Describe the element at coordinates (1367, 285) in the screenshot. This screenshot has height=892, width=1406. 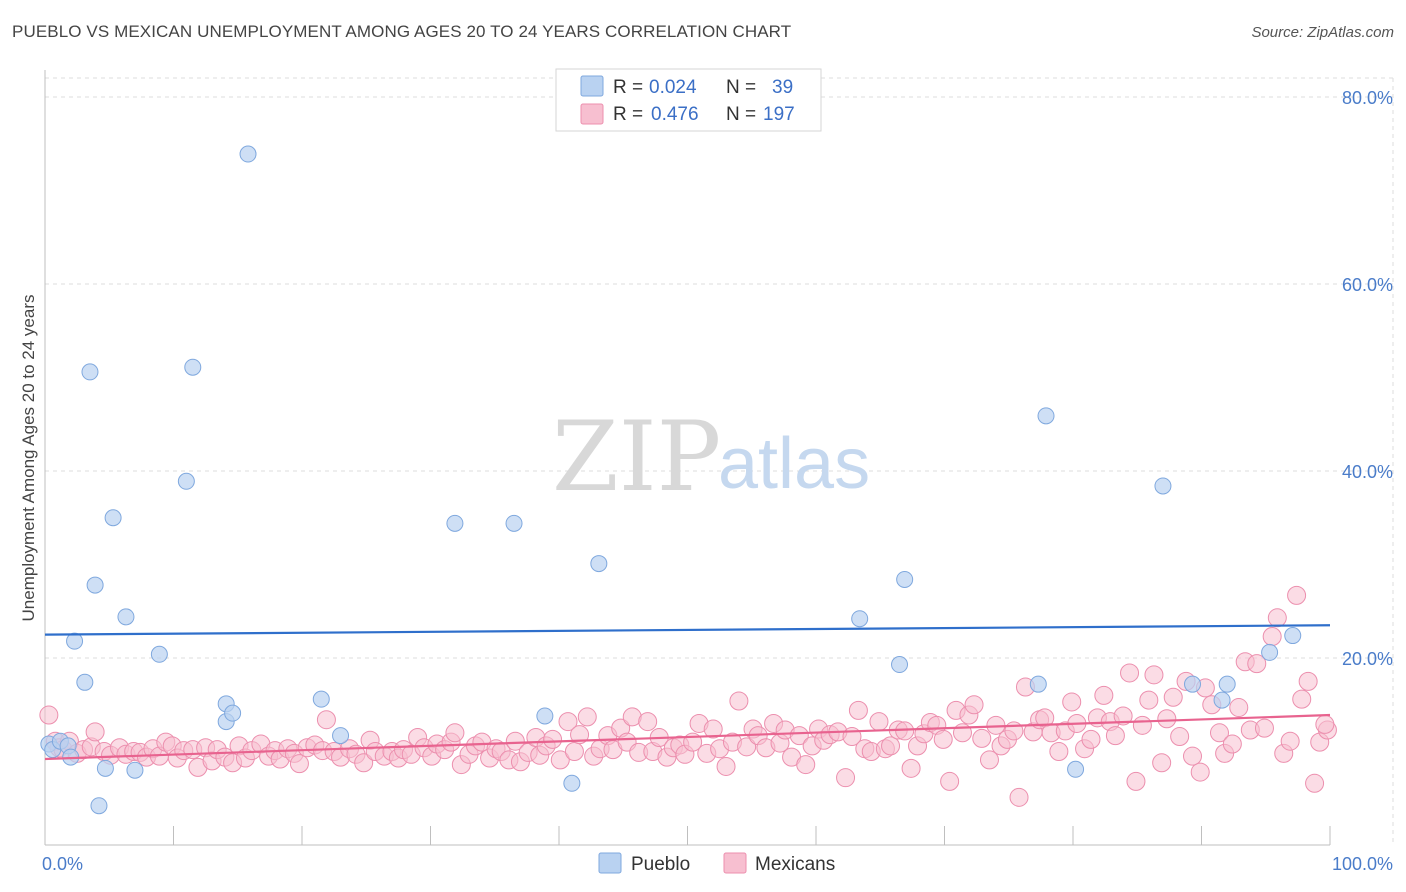
I see `y-tick-label-60: 60.0%` at that location.